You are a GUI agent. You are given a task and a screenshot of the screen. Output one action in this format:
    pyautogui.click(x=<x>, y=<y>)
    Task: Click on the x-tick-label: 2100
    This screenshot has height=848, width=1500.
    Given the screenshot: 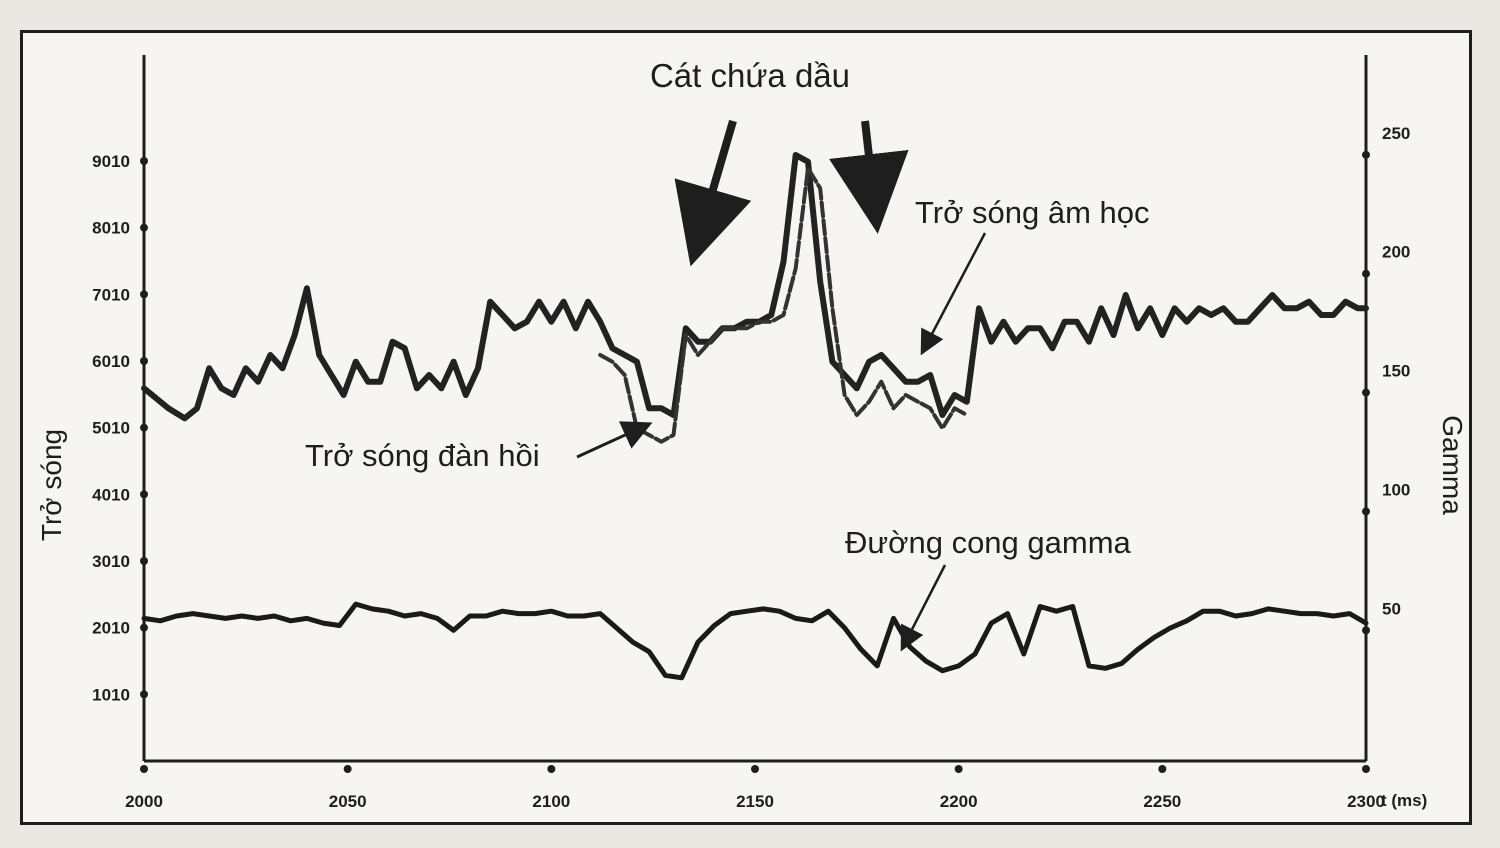 What is the action you would take?
    pyautogui.click(x=551, y=801)
    